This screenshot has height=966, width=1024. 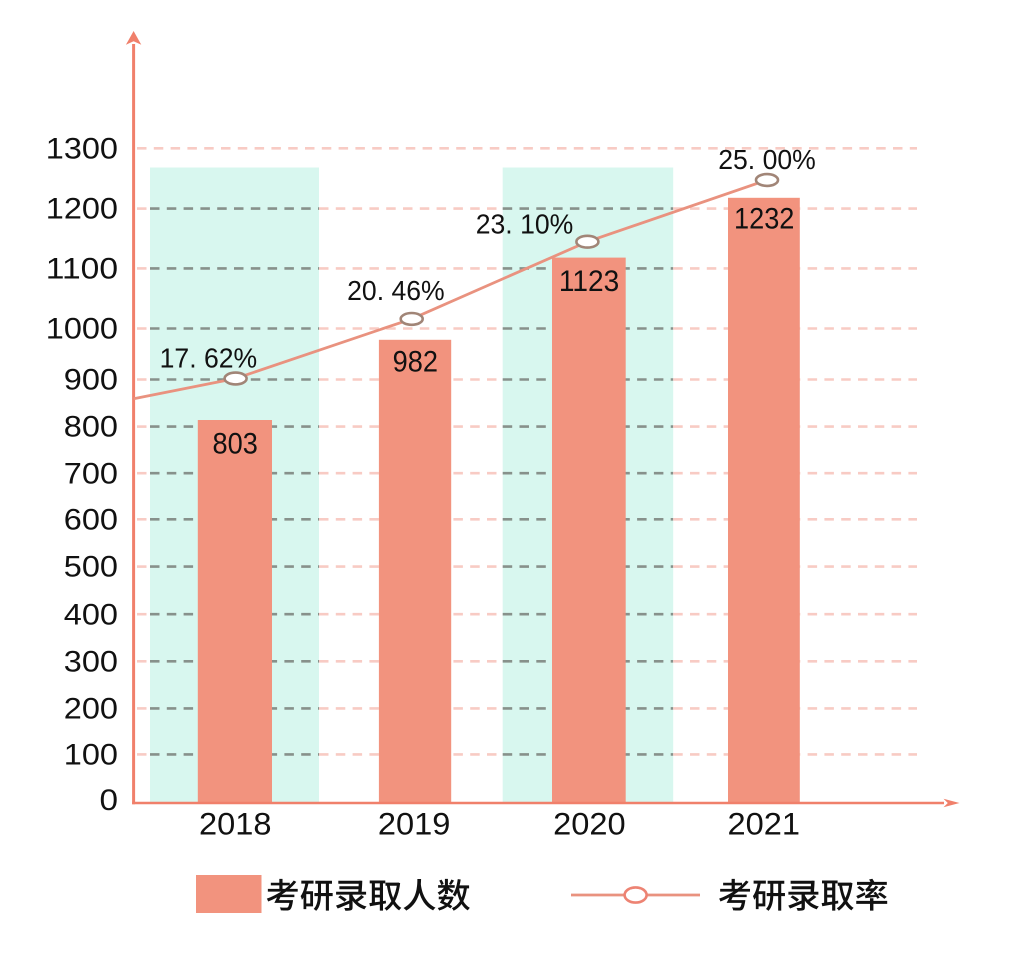 I want to click on svg-text: 982, so click(x=415, y=361).